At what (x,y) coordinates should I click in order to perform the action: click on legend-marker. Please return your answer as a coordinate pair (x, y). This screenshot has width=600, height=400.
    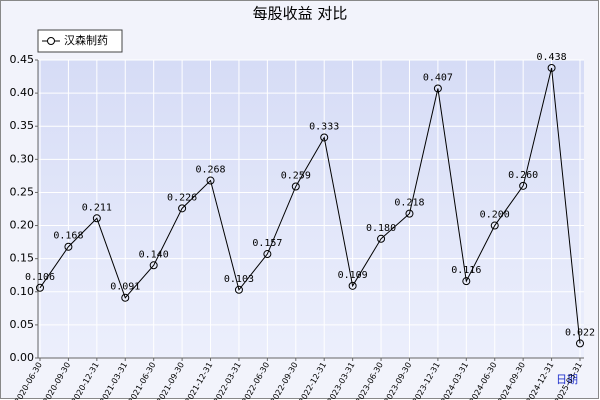
    Looking at the image, I should click on (51, 41).